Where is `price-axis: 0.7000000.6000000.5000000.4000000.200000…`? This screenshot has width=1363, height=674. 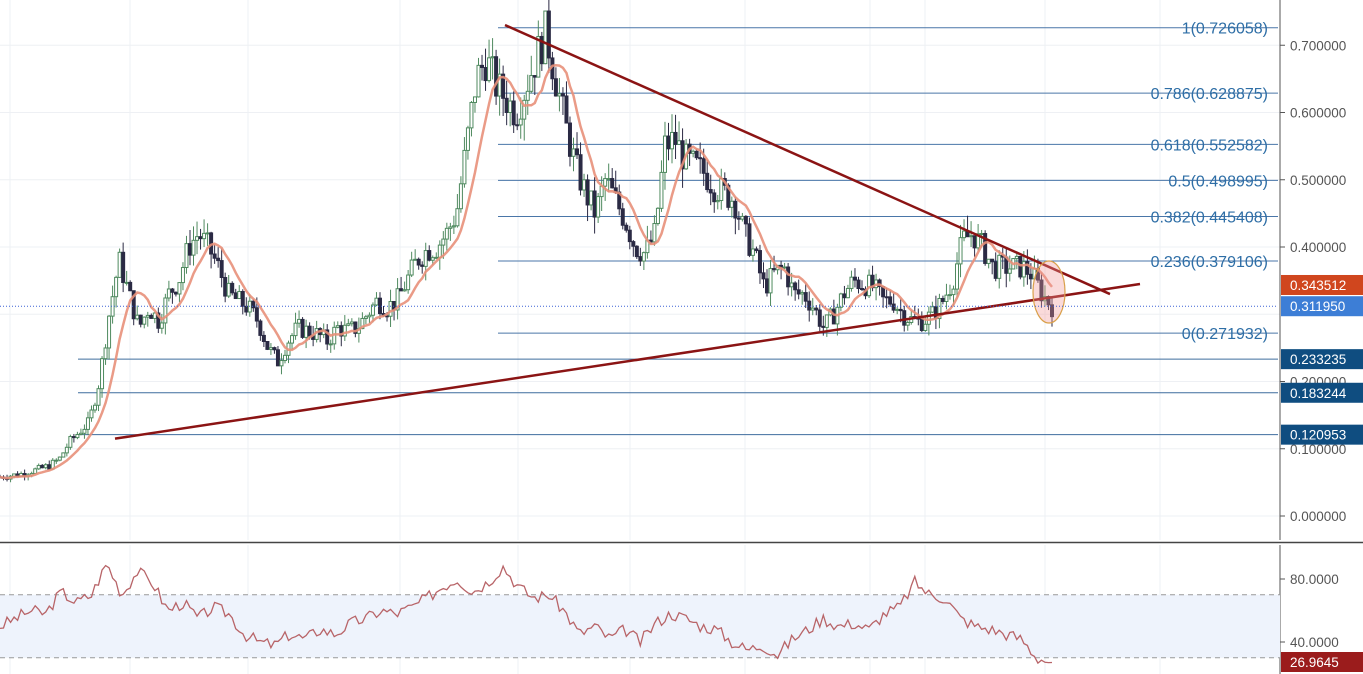
price-axis: 0.7000000.6000000.5000000.4000000.200000… is located at coordinates (1321, 337).